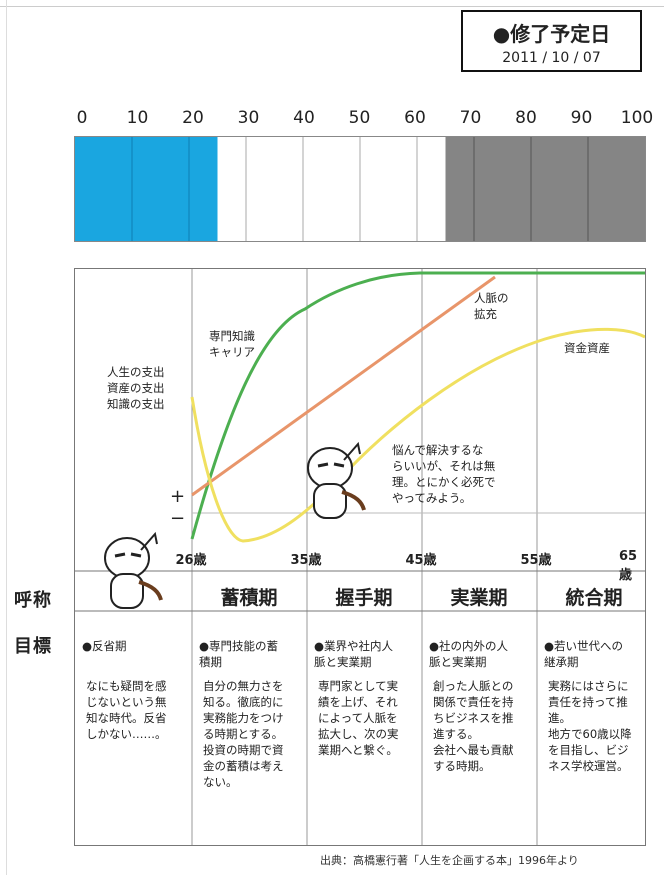 This screenshot has width=664, height=875. Describe the element at coordinates (343, 386) in the screenshot. I see `series-network-line` at that location.